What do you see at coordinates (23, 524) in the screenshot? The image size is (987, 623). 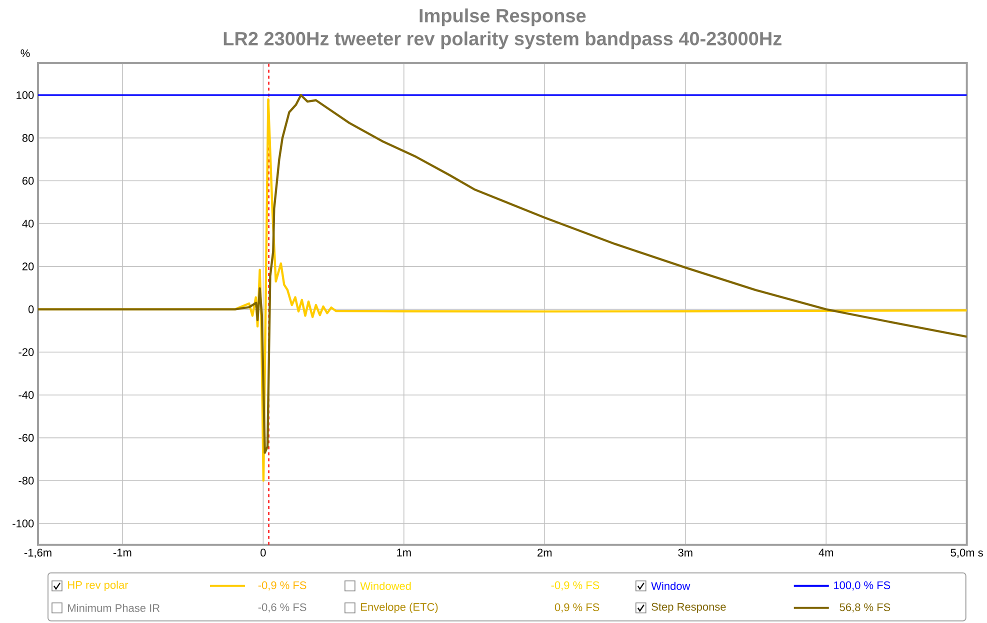 I see `y-tick-label: -100` at bounding box center [23, 524].